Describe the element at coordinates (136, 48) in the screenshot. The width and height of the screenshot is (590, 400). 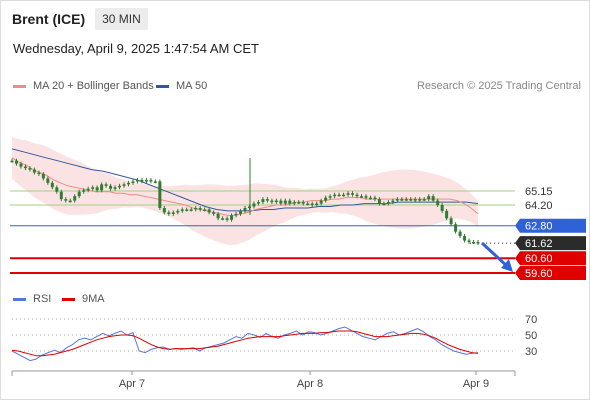
I see `timestamp: Wednesday, April 9, 2025 1:47:54 AM CET` at that location.